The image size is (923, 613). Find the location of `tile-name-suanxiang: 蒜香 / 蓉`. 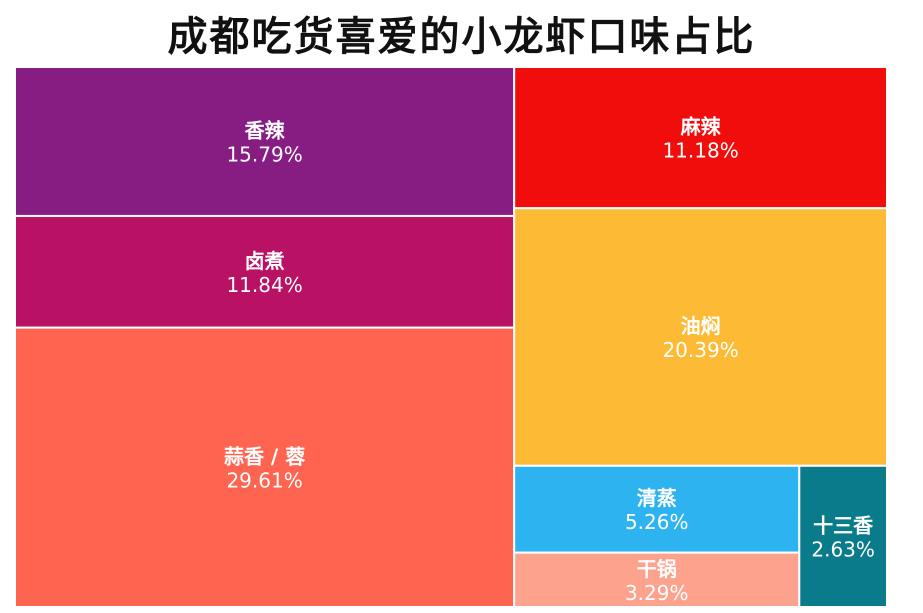

tile-name-suanxiang: 蒜香 / 蓉 is located at coordinates (264, 456).